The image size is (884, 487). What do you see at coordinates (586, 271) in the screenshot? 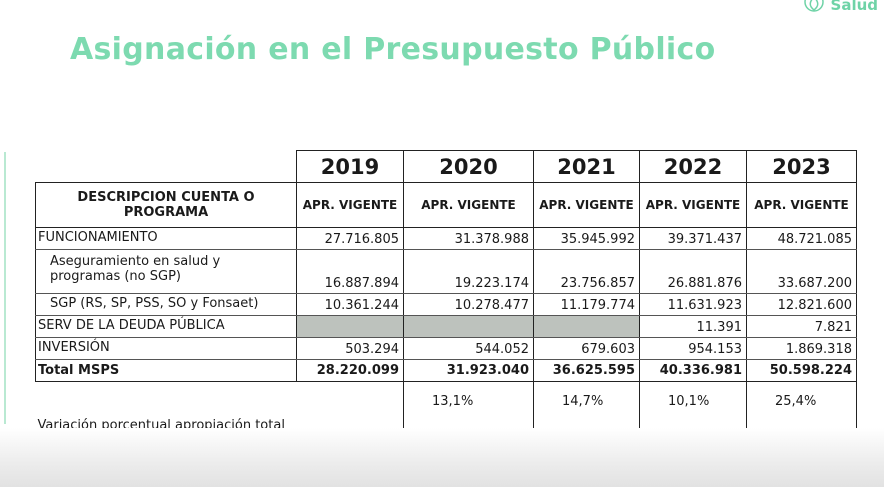
I see `table-cell: 23.756.857` at bounding box center [586, 271].